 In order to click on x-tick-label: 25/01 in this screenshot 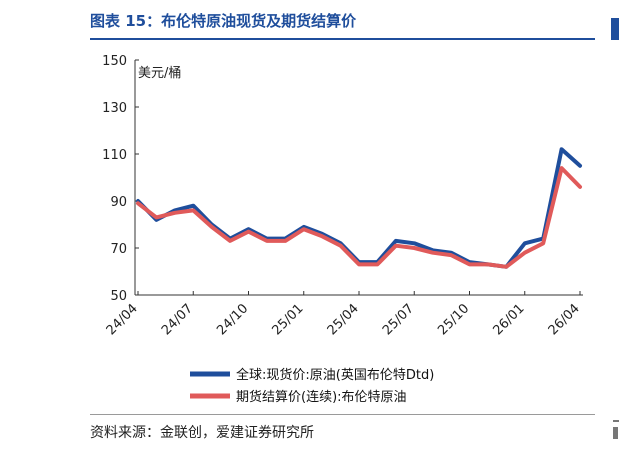, I will do `click(287, 319)`.